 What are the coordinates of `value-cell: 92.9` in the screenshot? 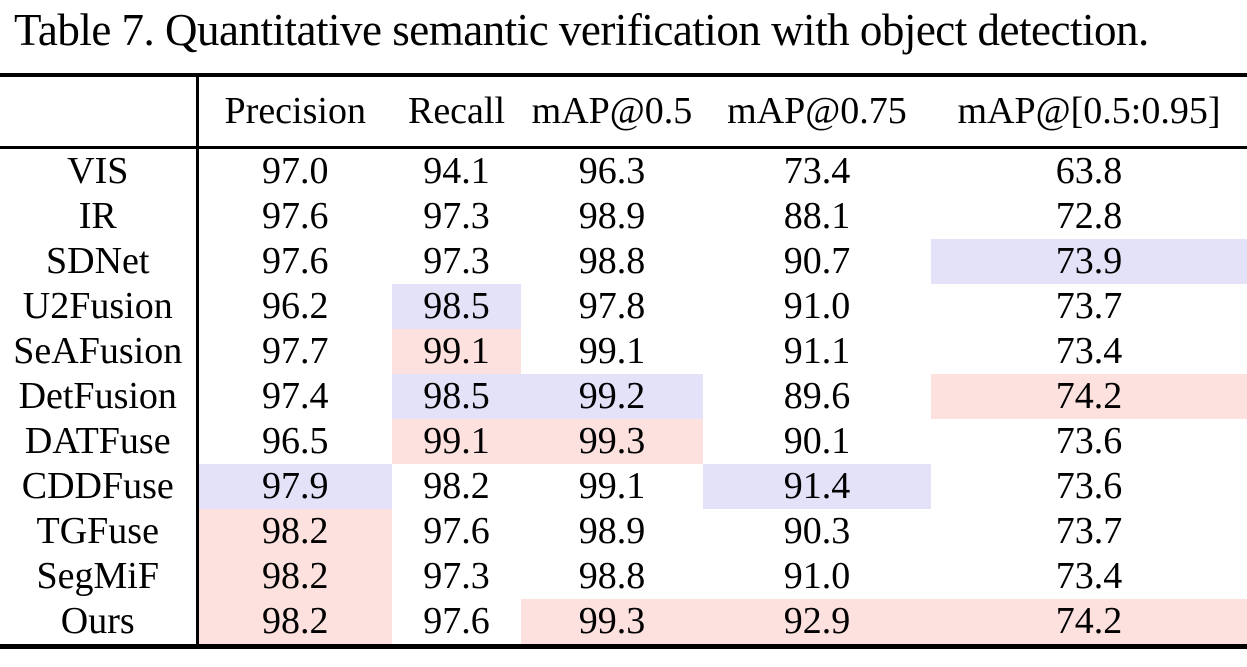 It's located at (817, 622).